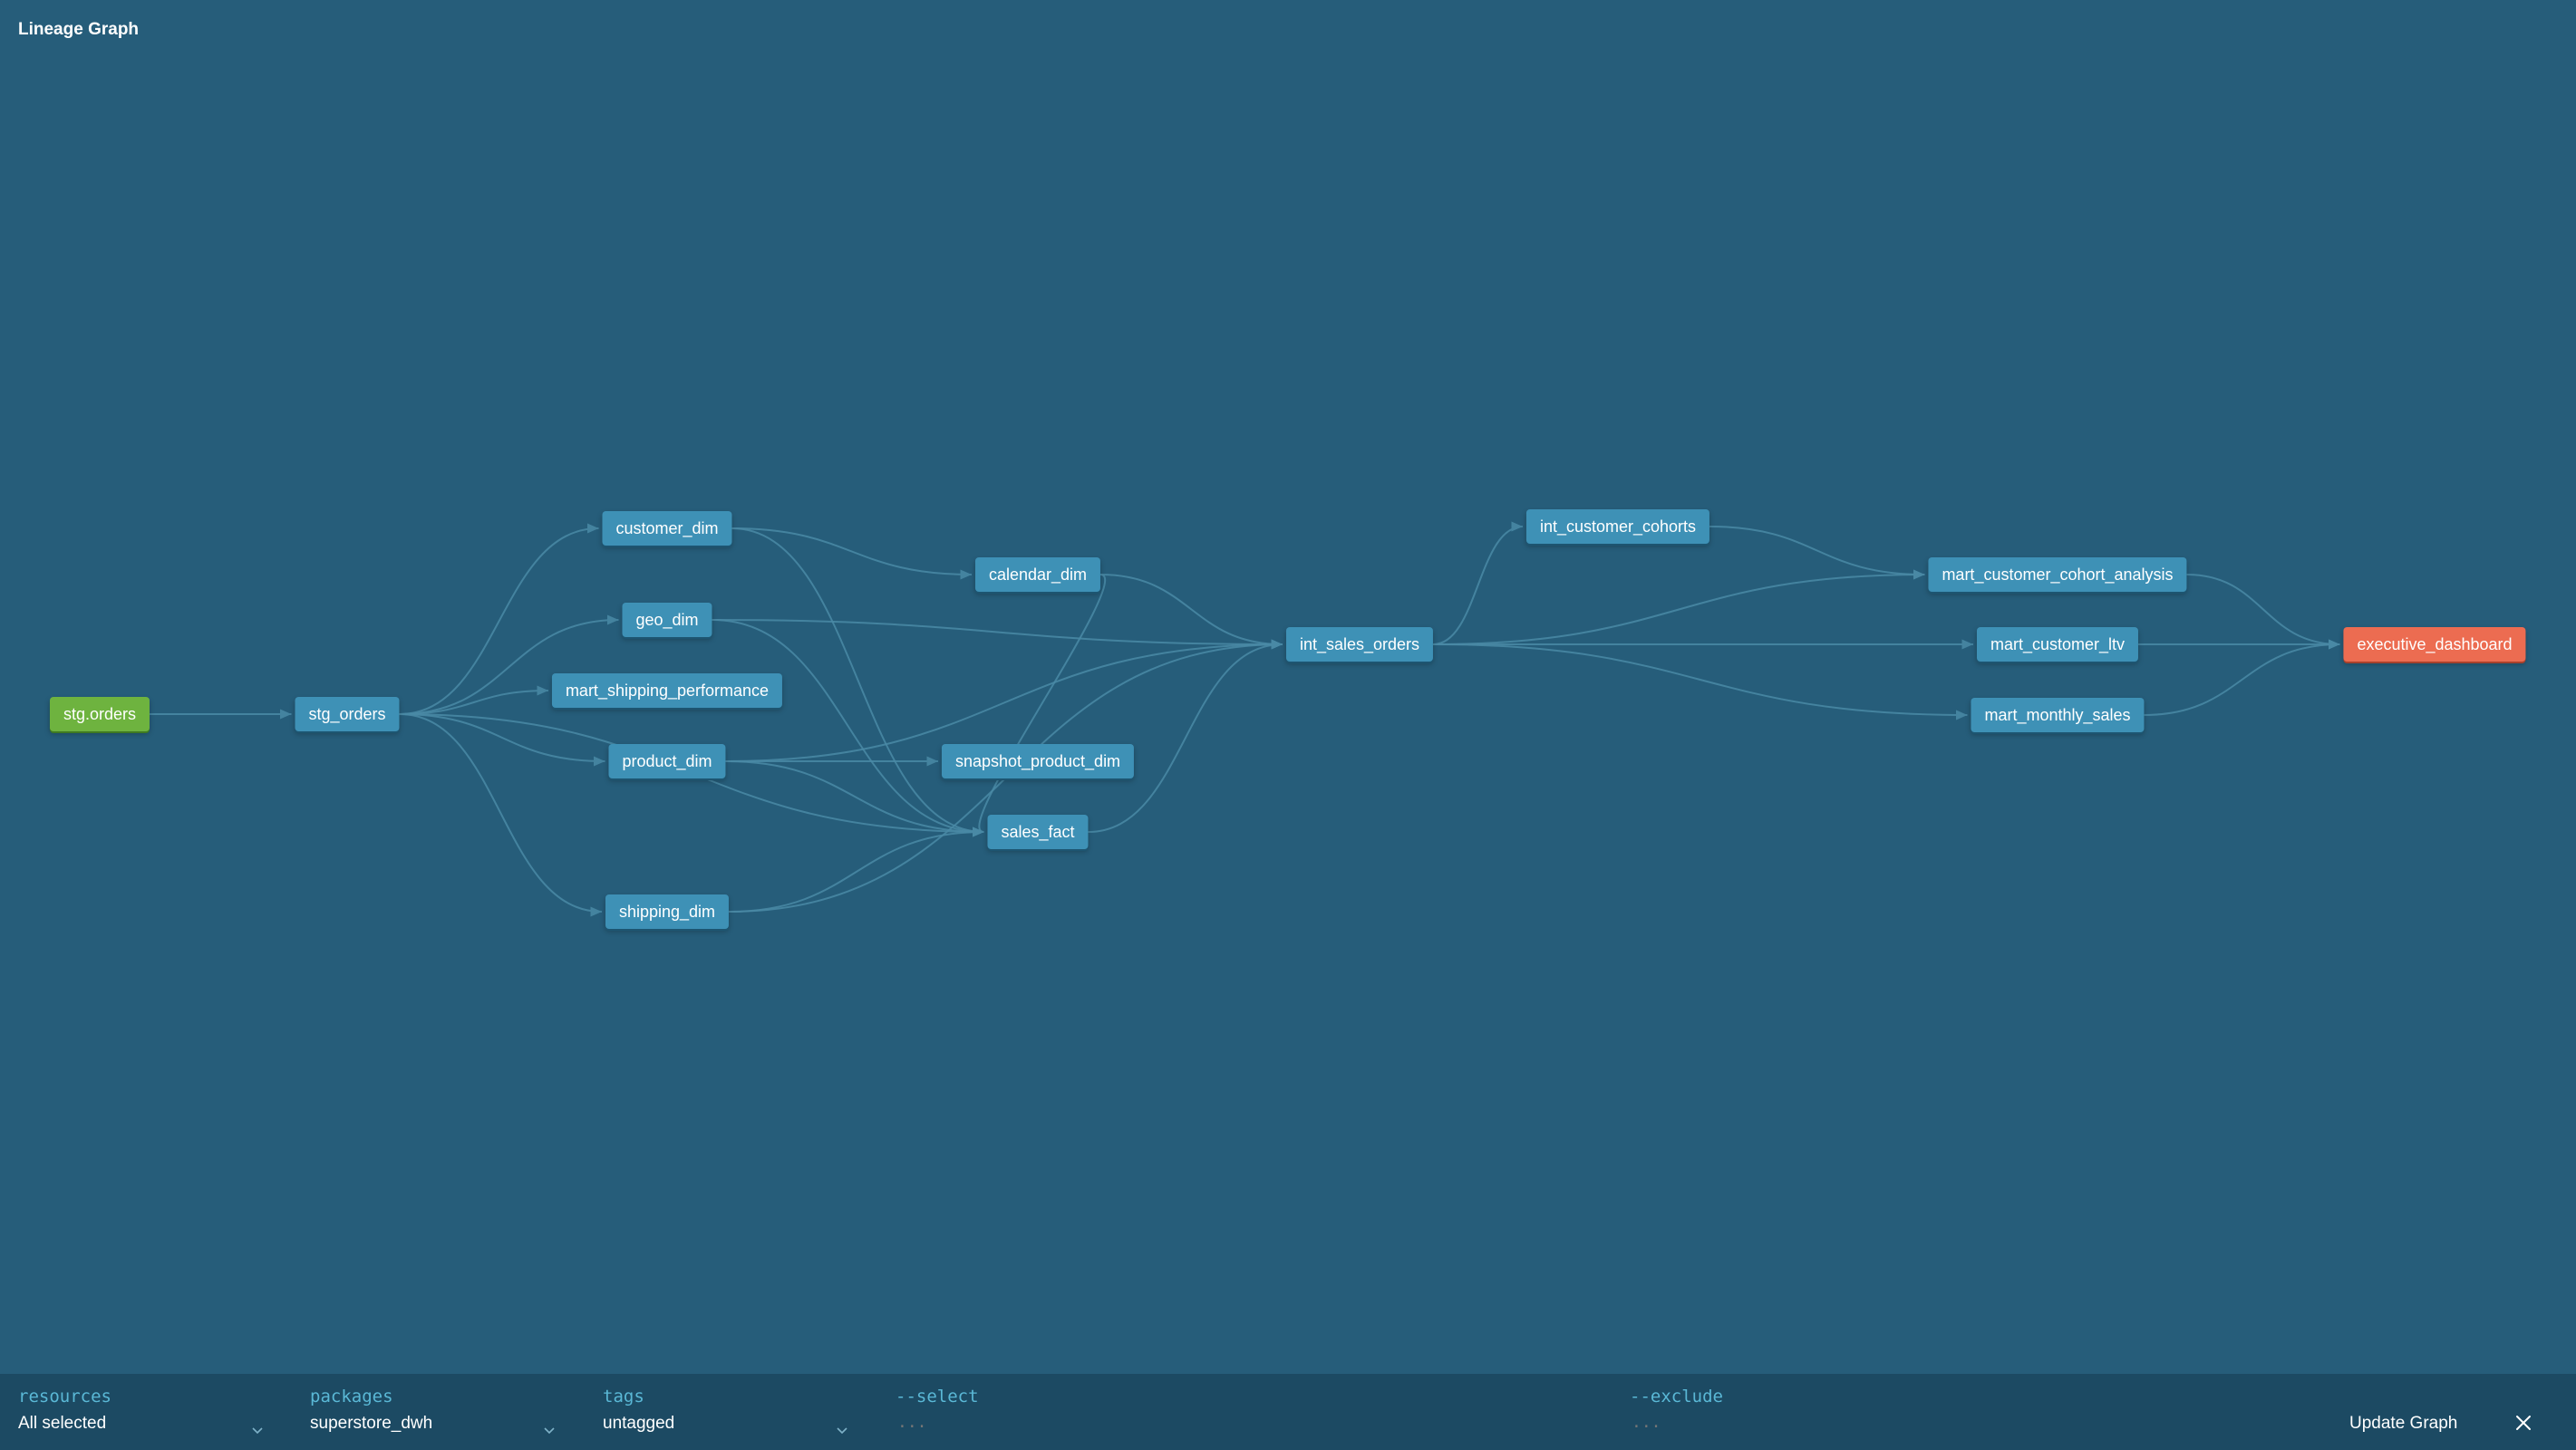  What do you see at coordinates (2057, 574) in the screenshot?
I see `node-mart-customer-cohort-analysis: mart_customer_cohort_analysis` at bounding box center [2057, 574].